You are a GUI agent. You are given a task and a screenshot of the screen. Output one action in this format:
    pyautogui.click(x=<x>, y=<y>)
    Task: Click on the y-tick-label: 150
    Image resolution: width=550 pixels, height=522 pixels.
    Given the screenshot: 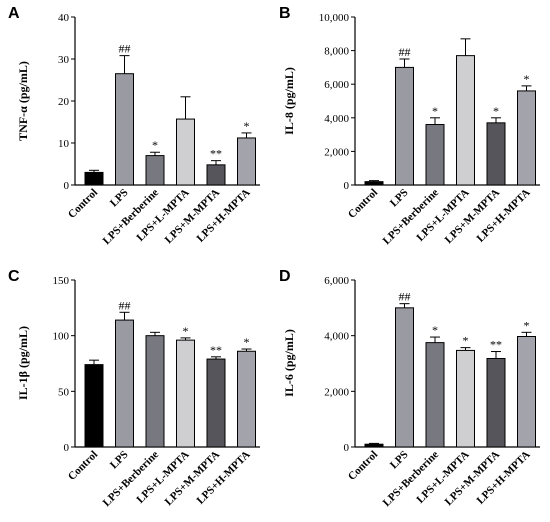 What is the action you would take?
    pyautogui.click(x=61, y=281)
    